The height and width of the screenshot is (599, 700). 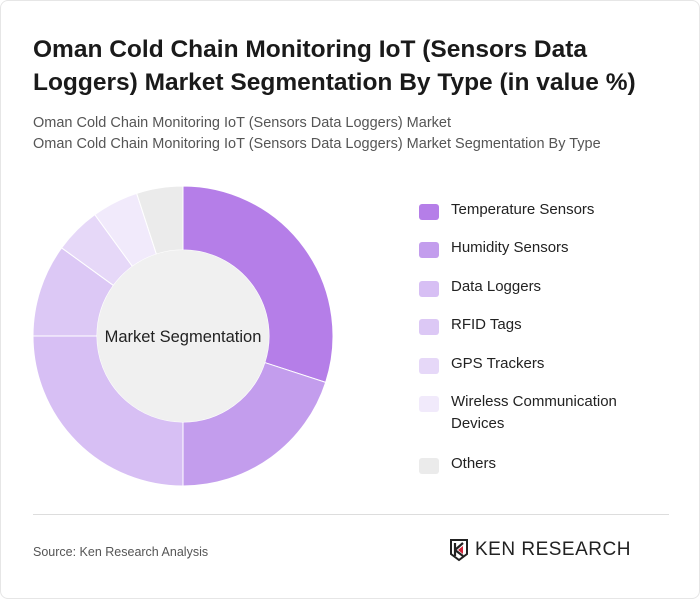 What do you see at coordinates (549, 464) in the screenshot?
I see `legend-item: Others` at bounding box center [549, 464].